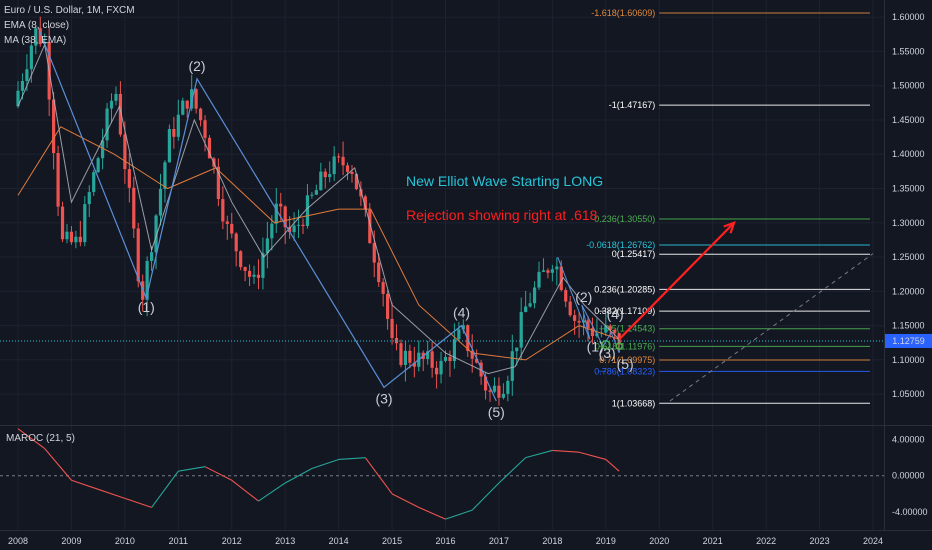  I want to click on price-tick-label: 1.40000, so click(908, 154).